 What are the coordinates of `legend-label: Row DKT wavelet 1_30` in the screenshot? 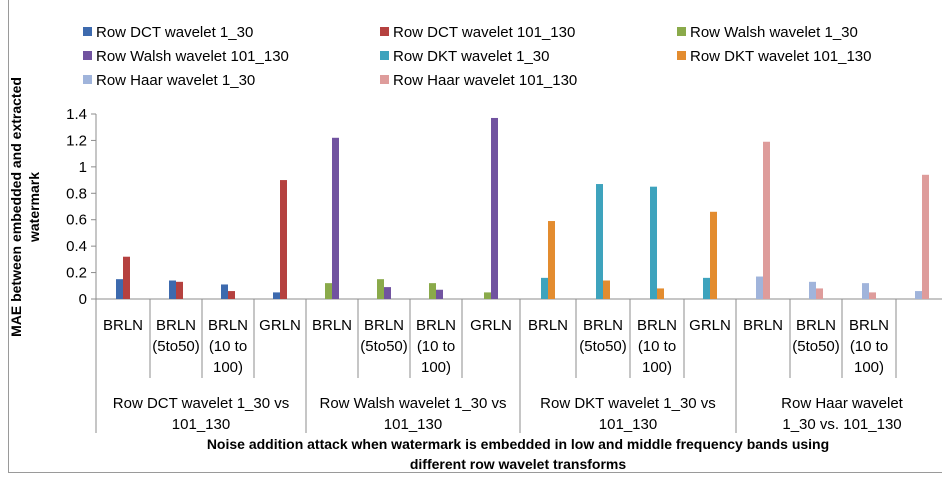 It's located at (471, 56).